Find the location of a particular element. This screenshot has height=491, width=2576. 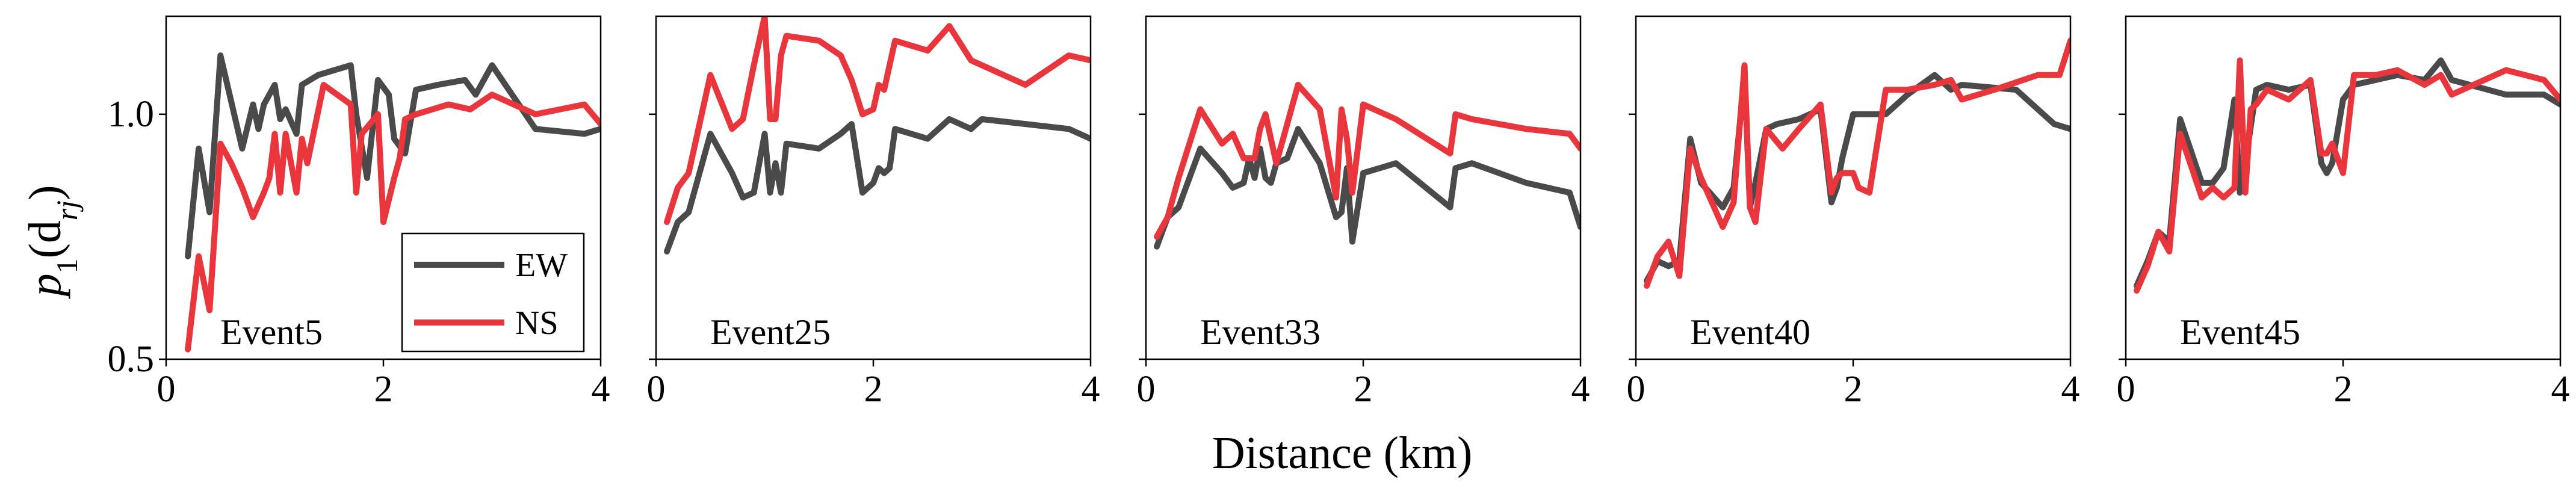

panel-event-label: Event33 is located at coordinates (1260, 332).